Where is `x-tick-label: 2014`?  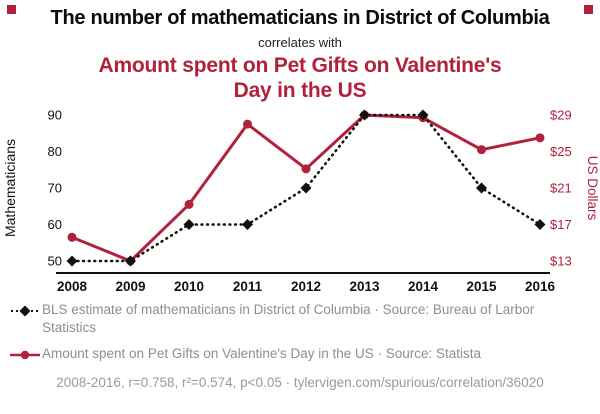
x-tick-label: 2014 is located at coordinates (423, 286).